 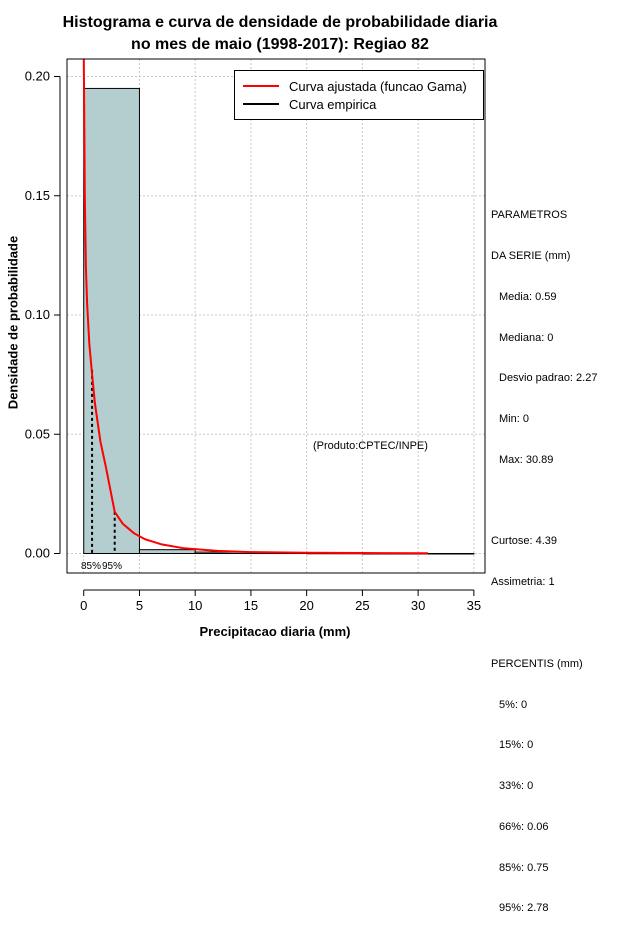 I want to click on stat-desvio: Desvio padrao: 2.27, so click(x=548, y=378).